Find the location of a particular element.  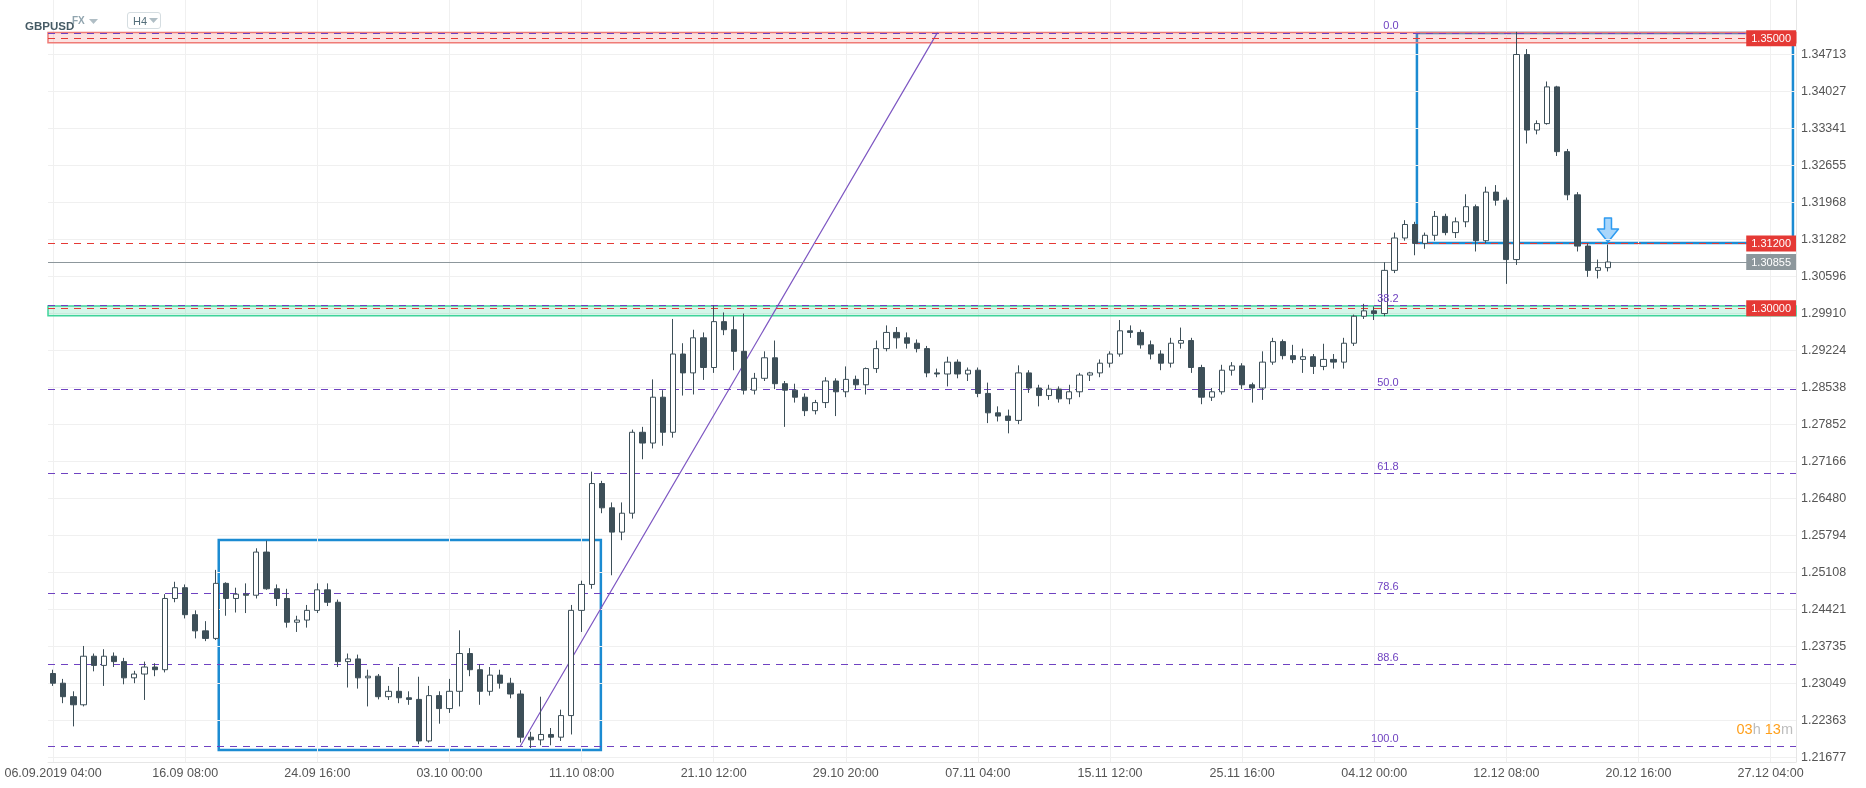

x-tick-label: 27.12 04:00 is located at coordinates (1770, 772).